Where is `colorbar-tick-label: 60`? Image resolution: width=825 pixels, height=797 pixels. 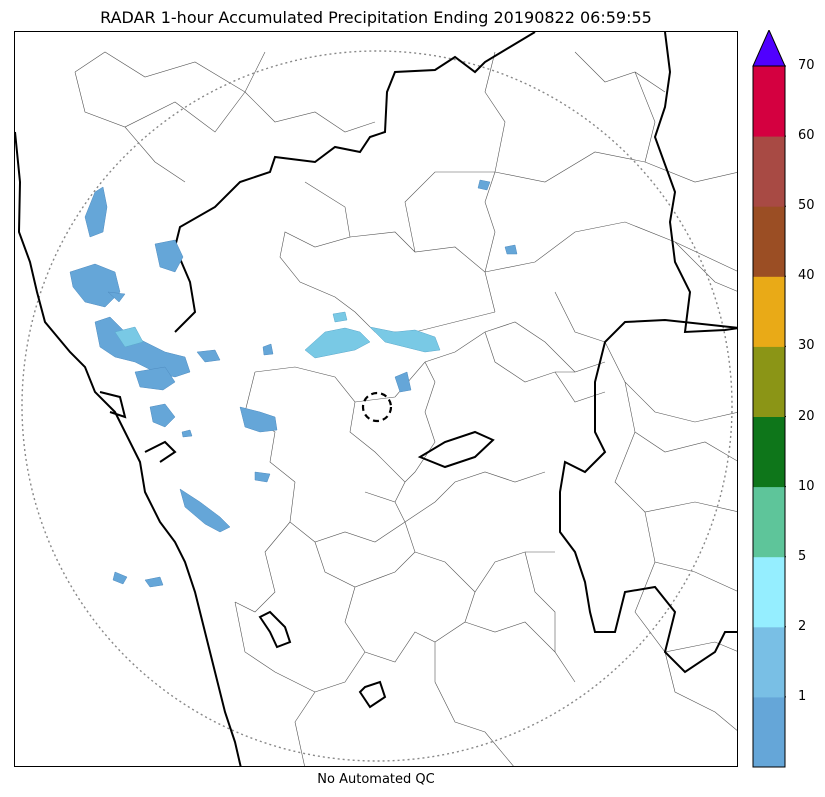 colorbar-tick-label: 60 is located at coordinates (806, 136).